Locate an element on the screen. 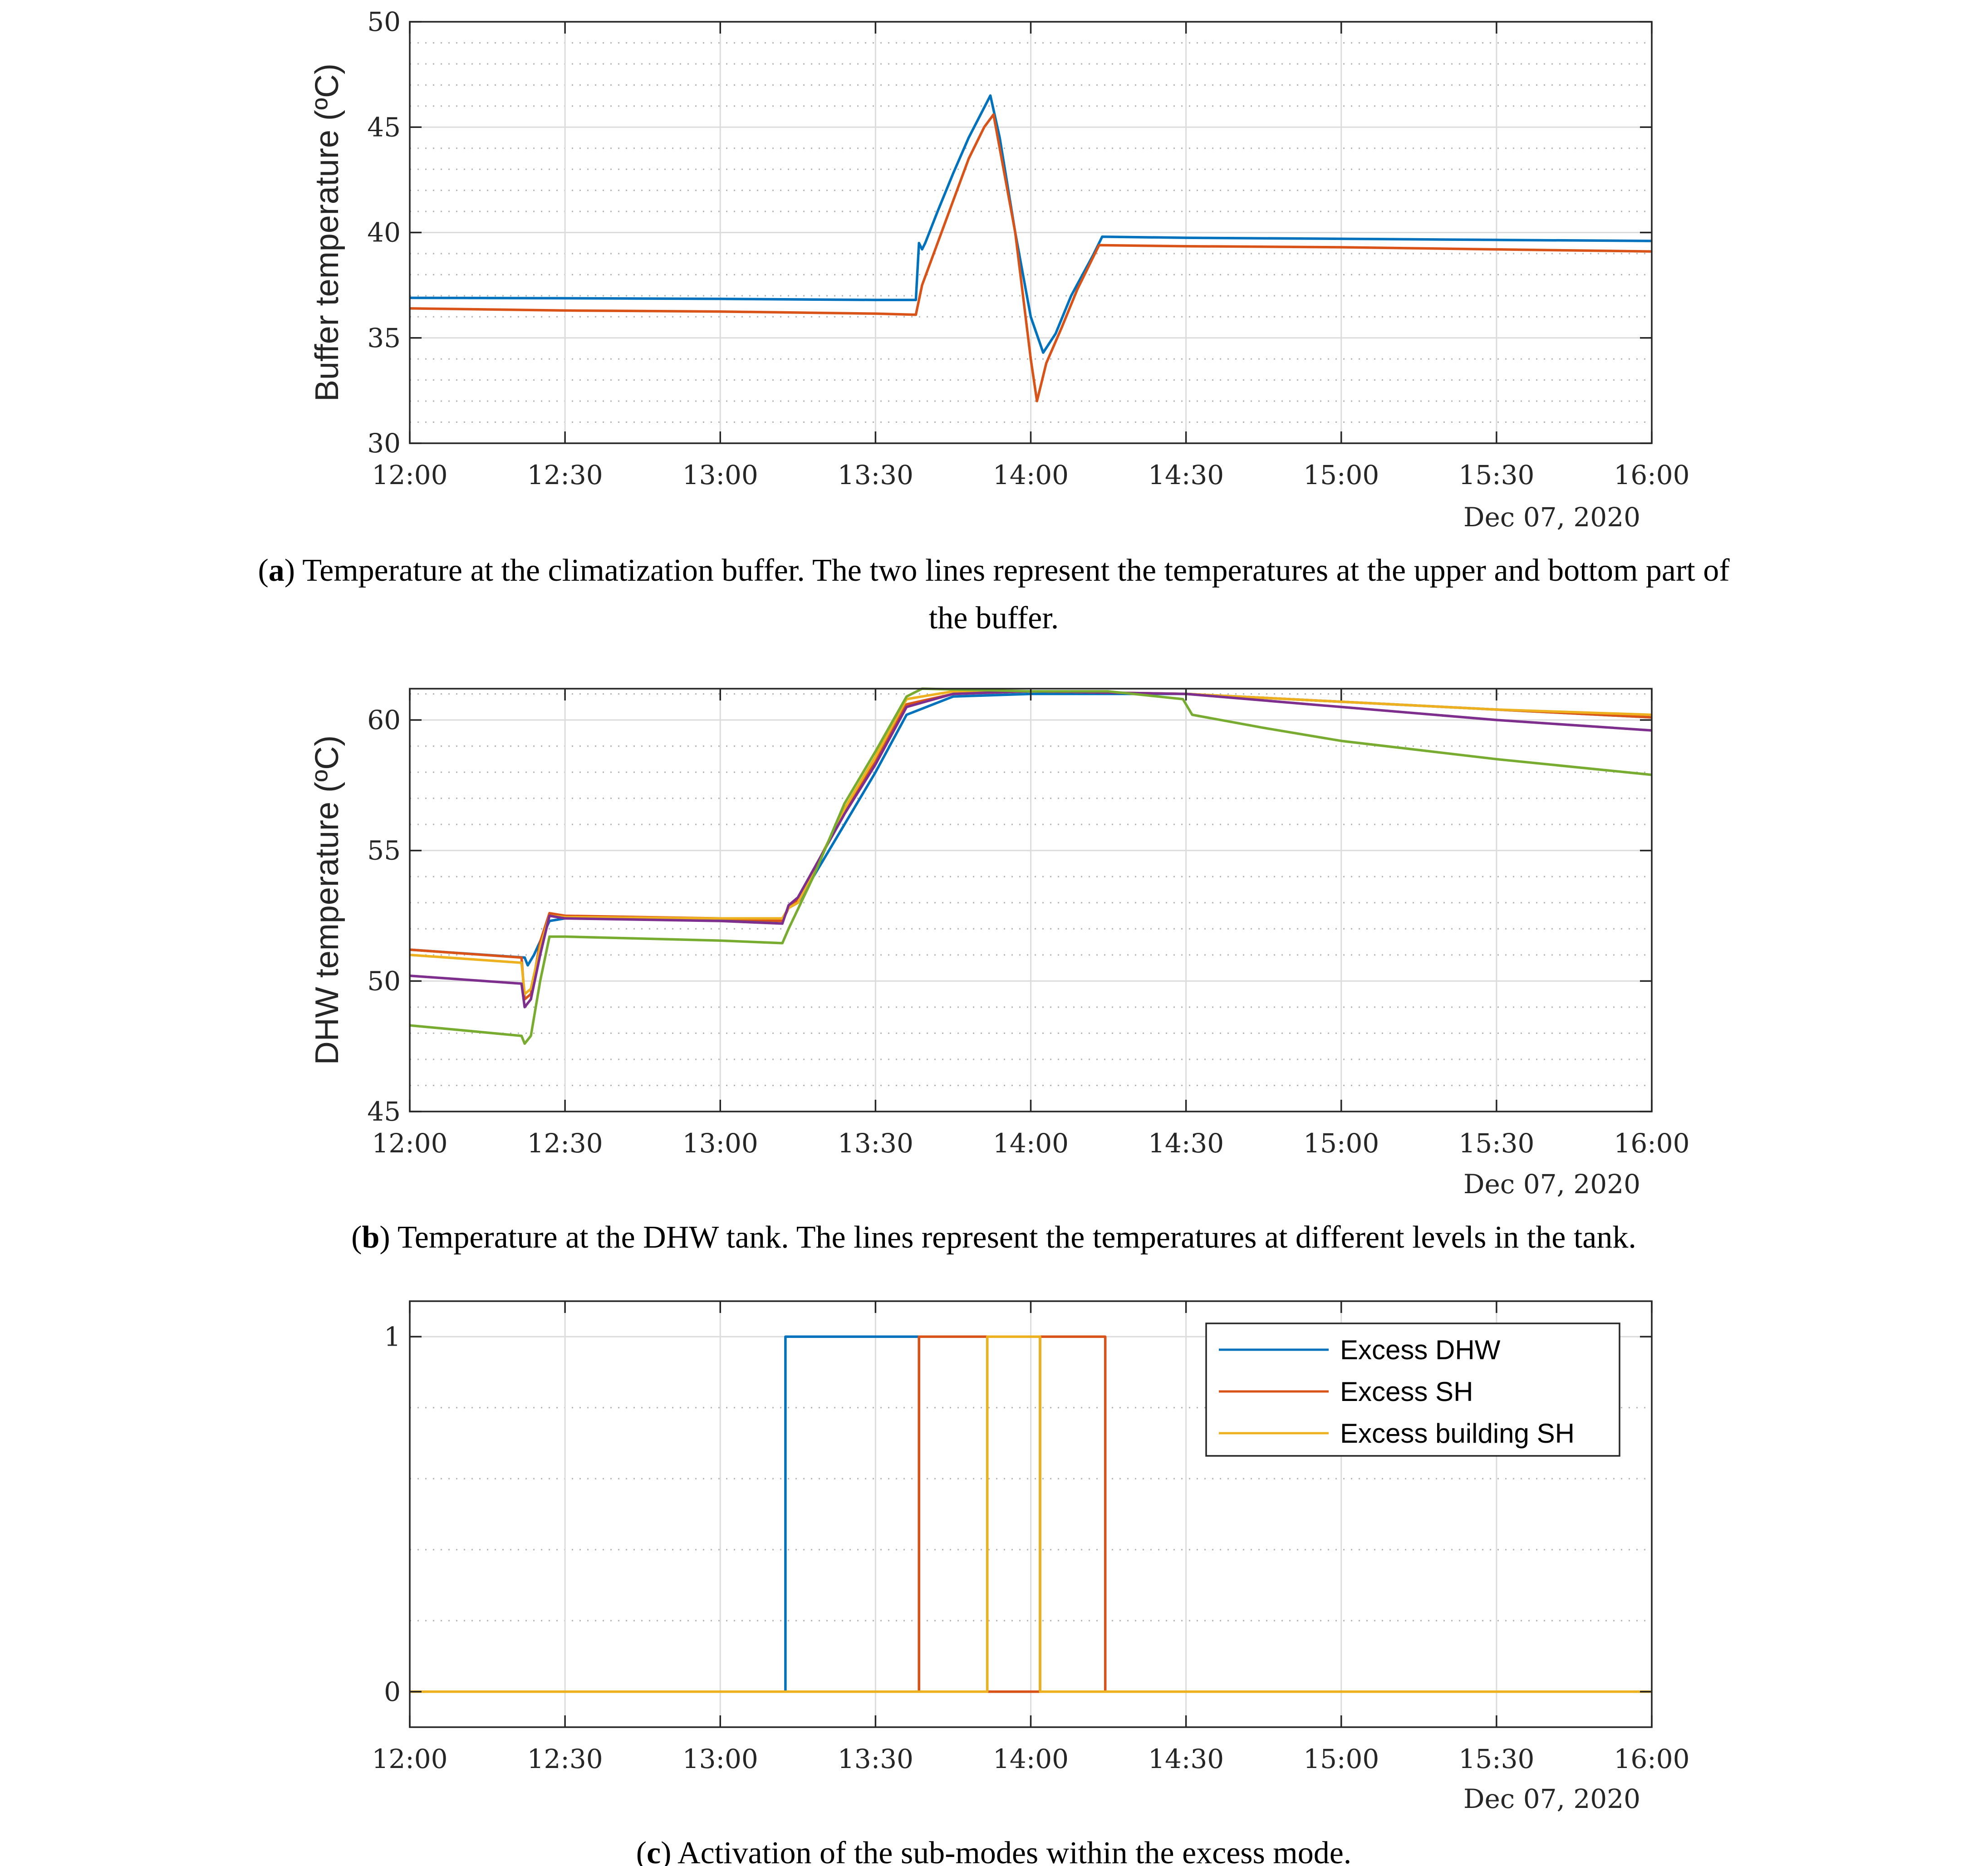 Image resolution: width=1988 pixels, height=1866 pixels. panel-a-plot-lines is located at coordinates (1030, 248).